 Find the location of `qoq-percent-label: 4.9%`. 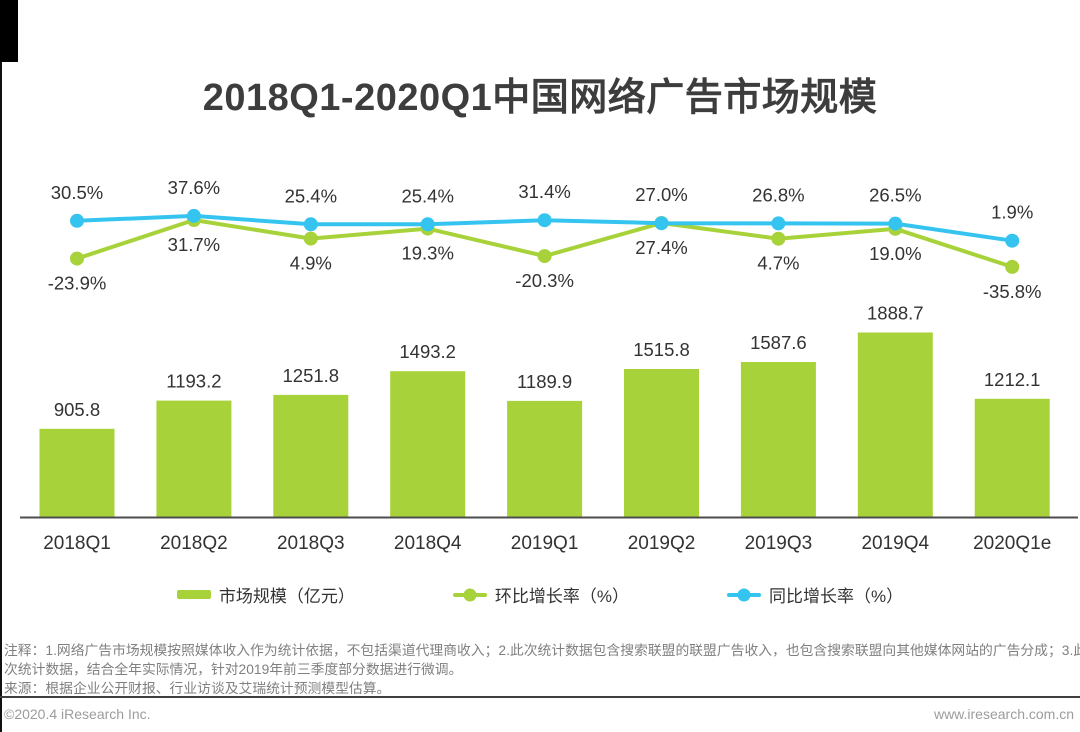

qoq-percent-label: 4.9% is located at coordinates (311, 263).